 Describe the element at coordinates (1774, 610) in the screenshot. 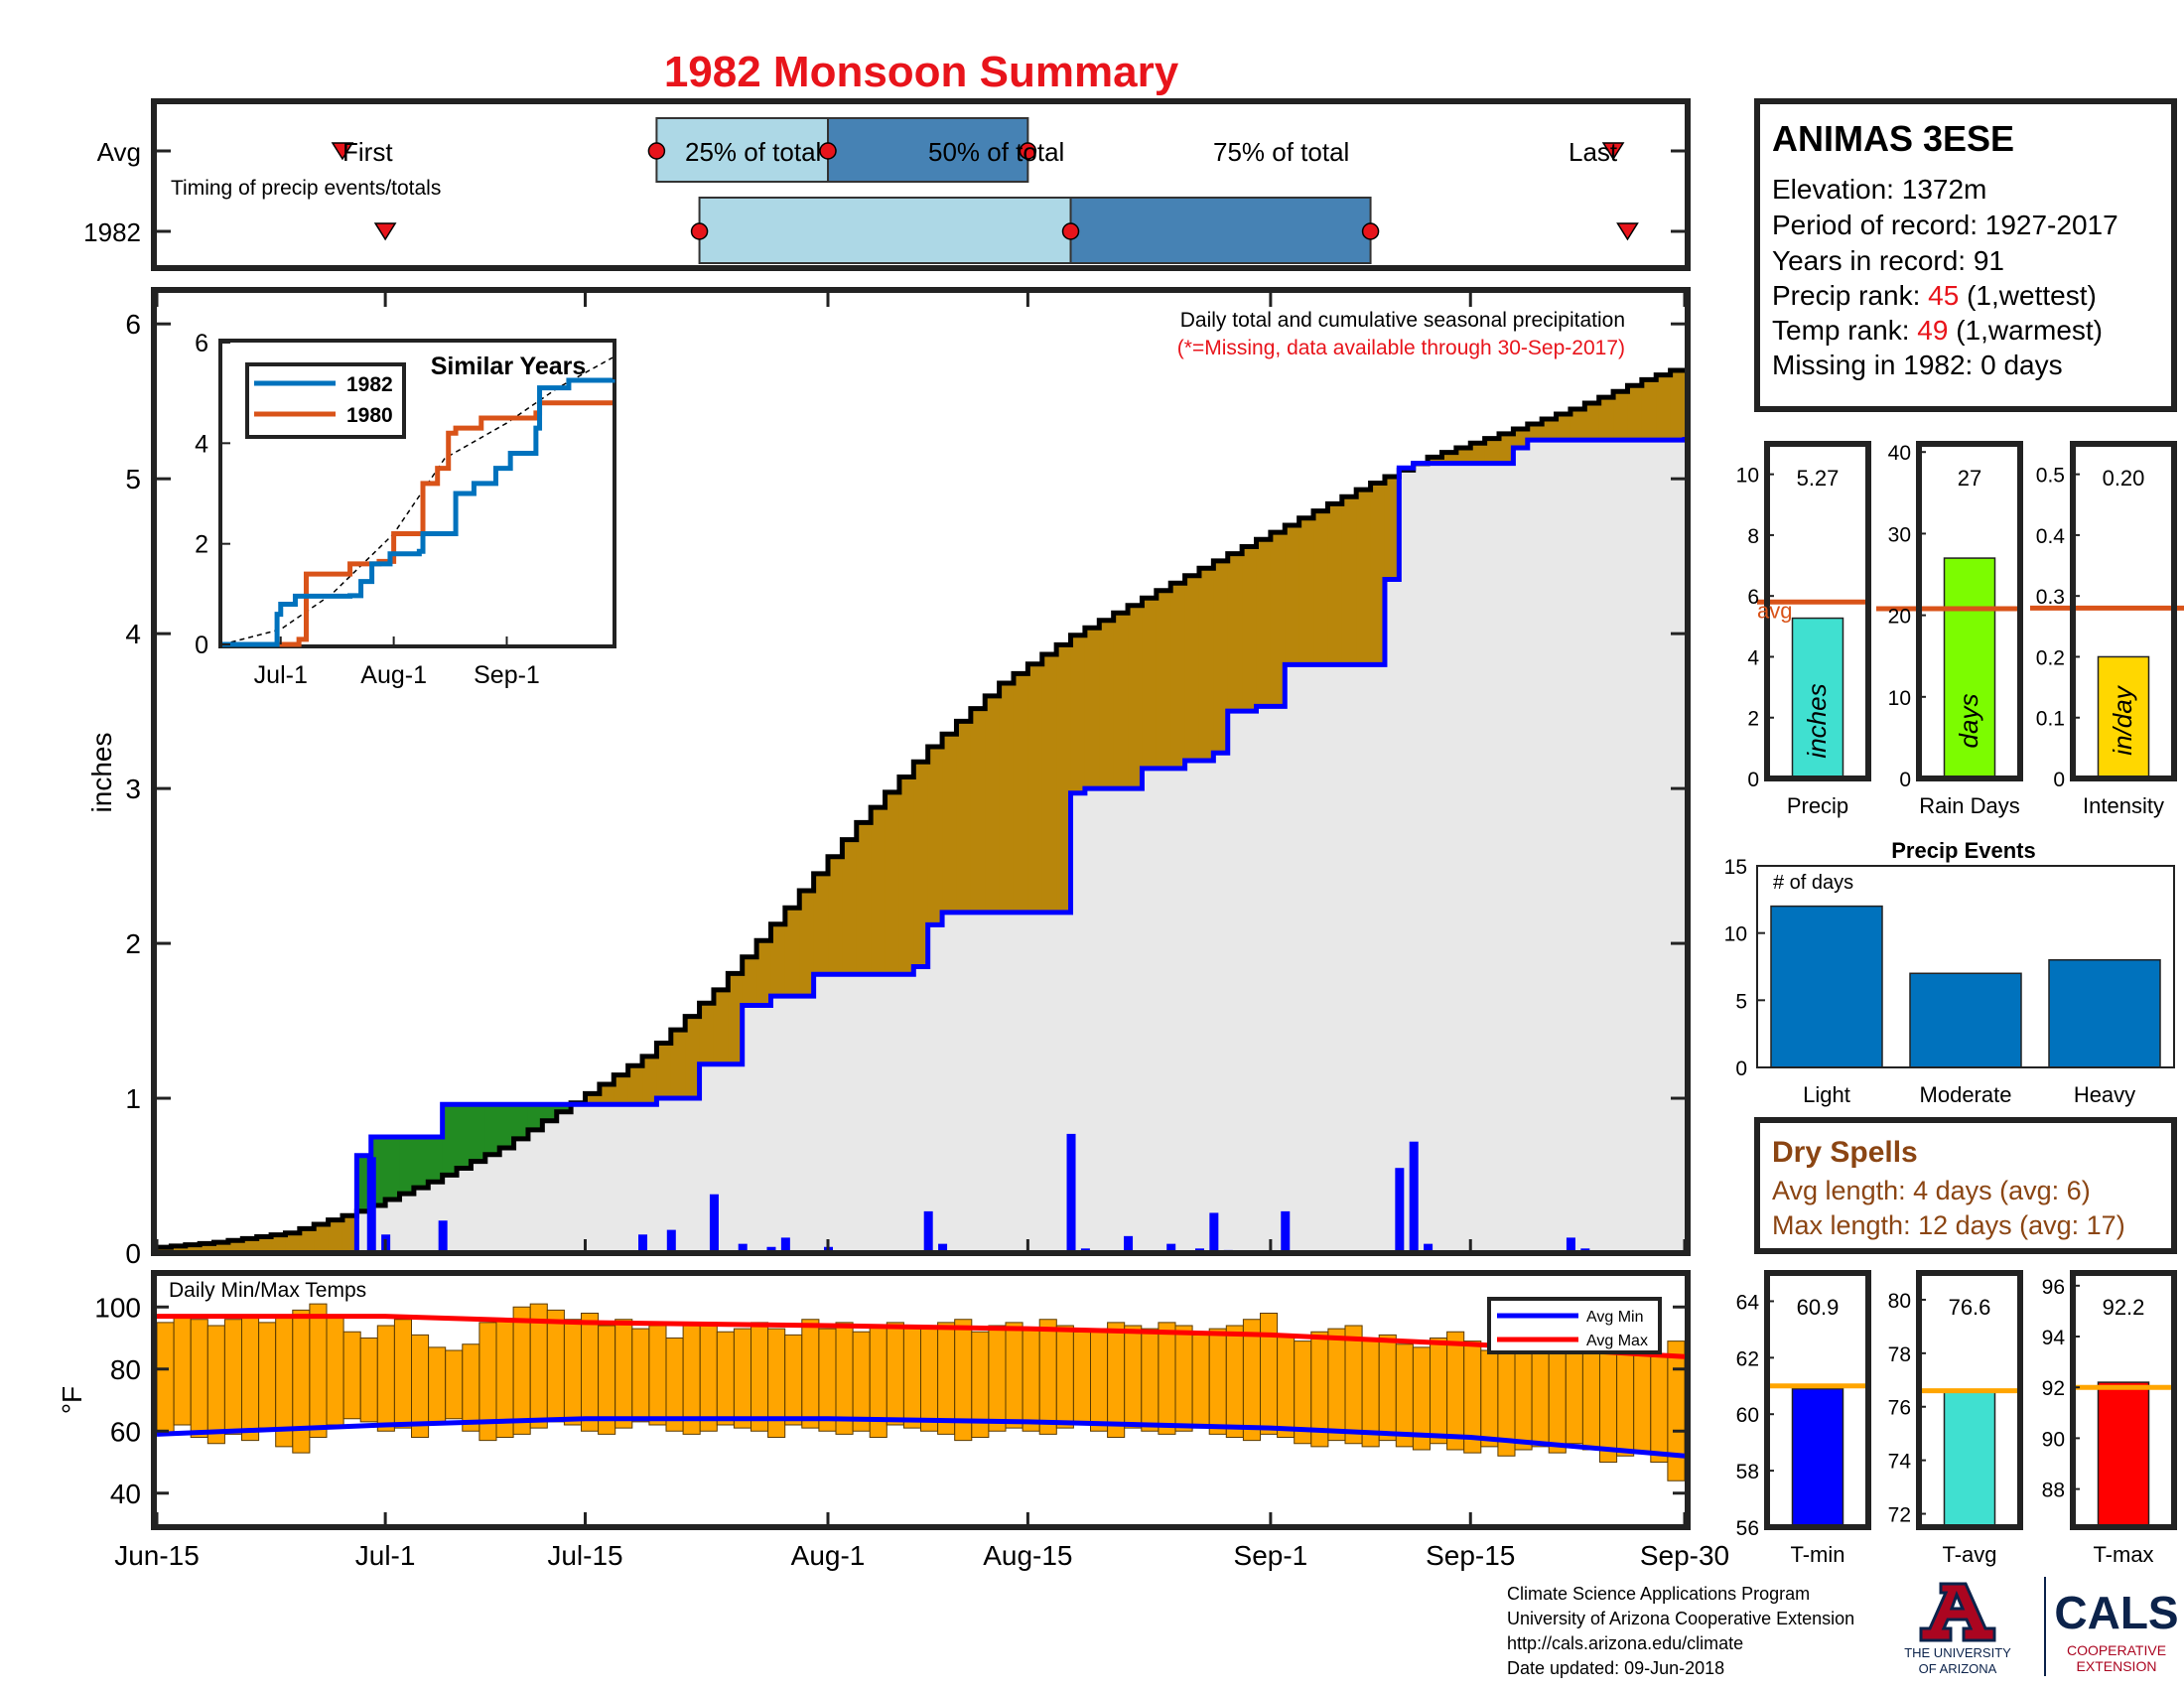

I see `precip-total-avg-label: avg` at that location.